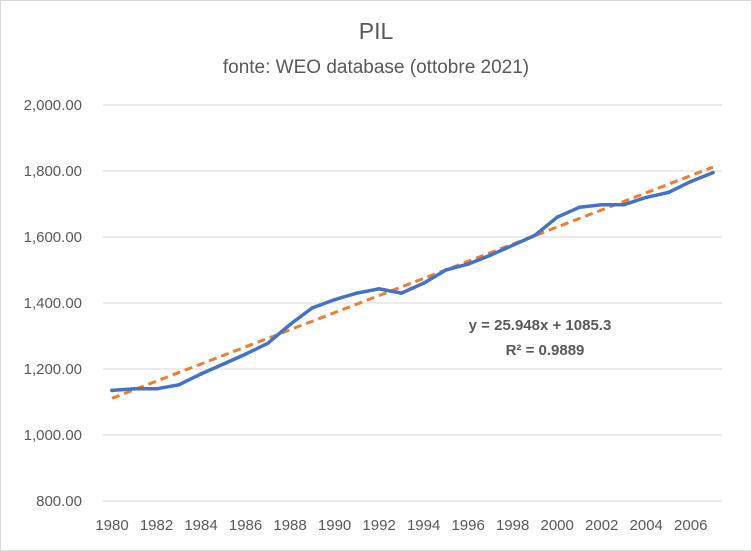  Describe the element at coordinates (512, 525) in the screenshot. I see `x-tick-label: 1998` at that location.